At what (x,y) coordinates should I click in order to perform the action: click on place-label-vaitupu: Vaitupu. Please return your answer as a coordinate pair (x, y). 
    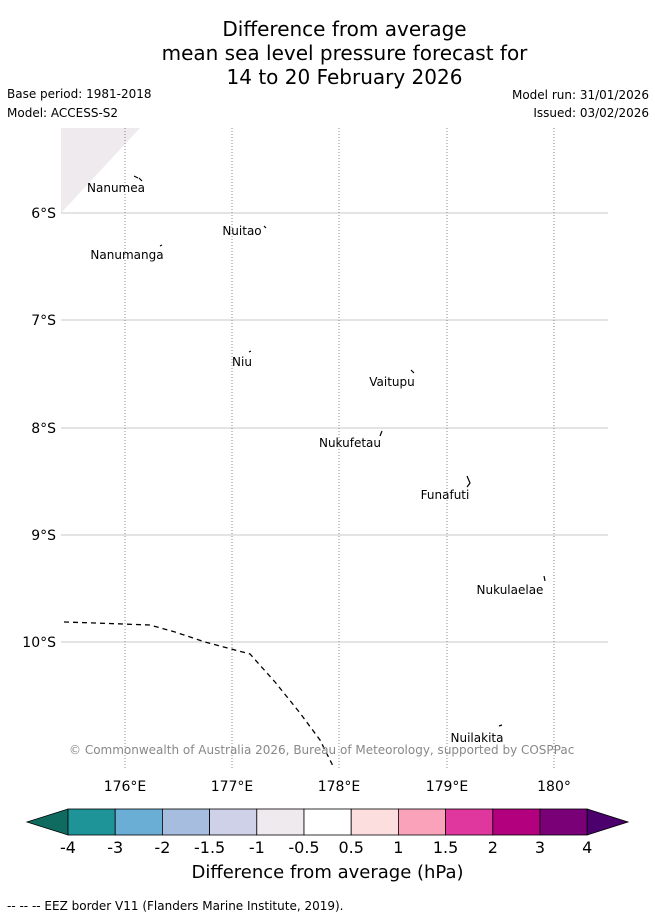
    Looking at the image, I should click on (392, 382).